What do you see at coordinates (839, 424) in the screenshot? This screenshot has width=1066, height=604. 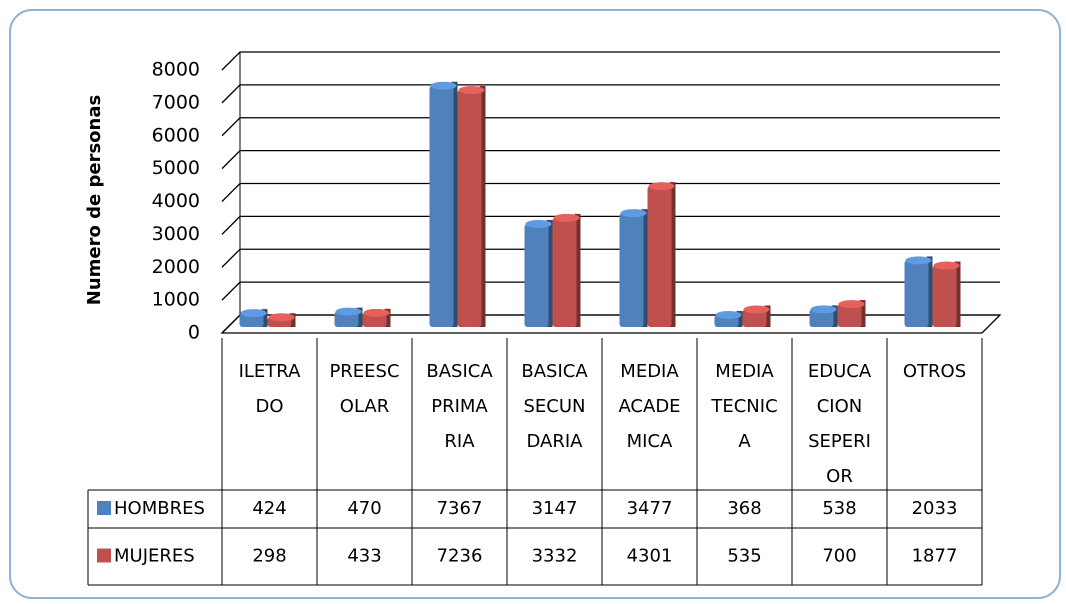 I see `category-label: EDUCA CION SEPERI OR` at bounding box center [839, 424].